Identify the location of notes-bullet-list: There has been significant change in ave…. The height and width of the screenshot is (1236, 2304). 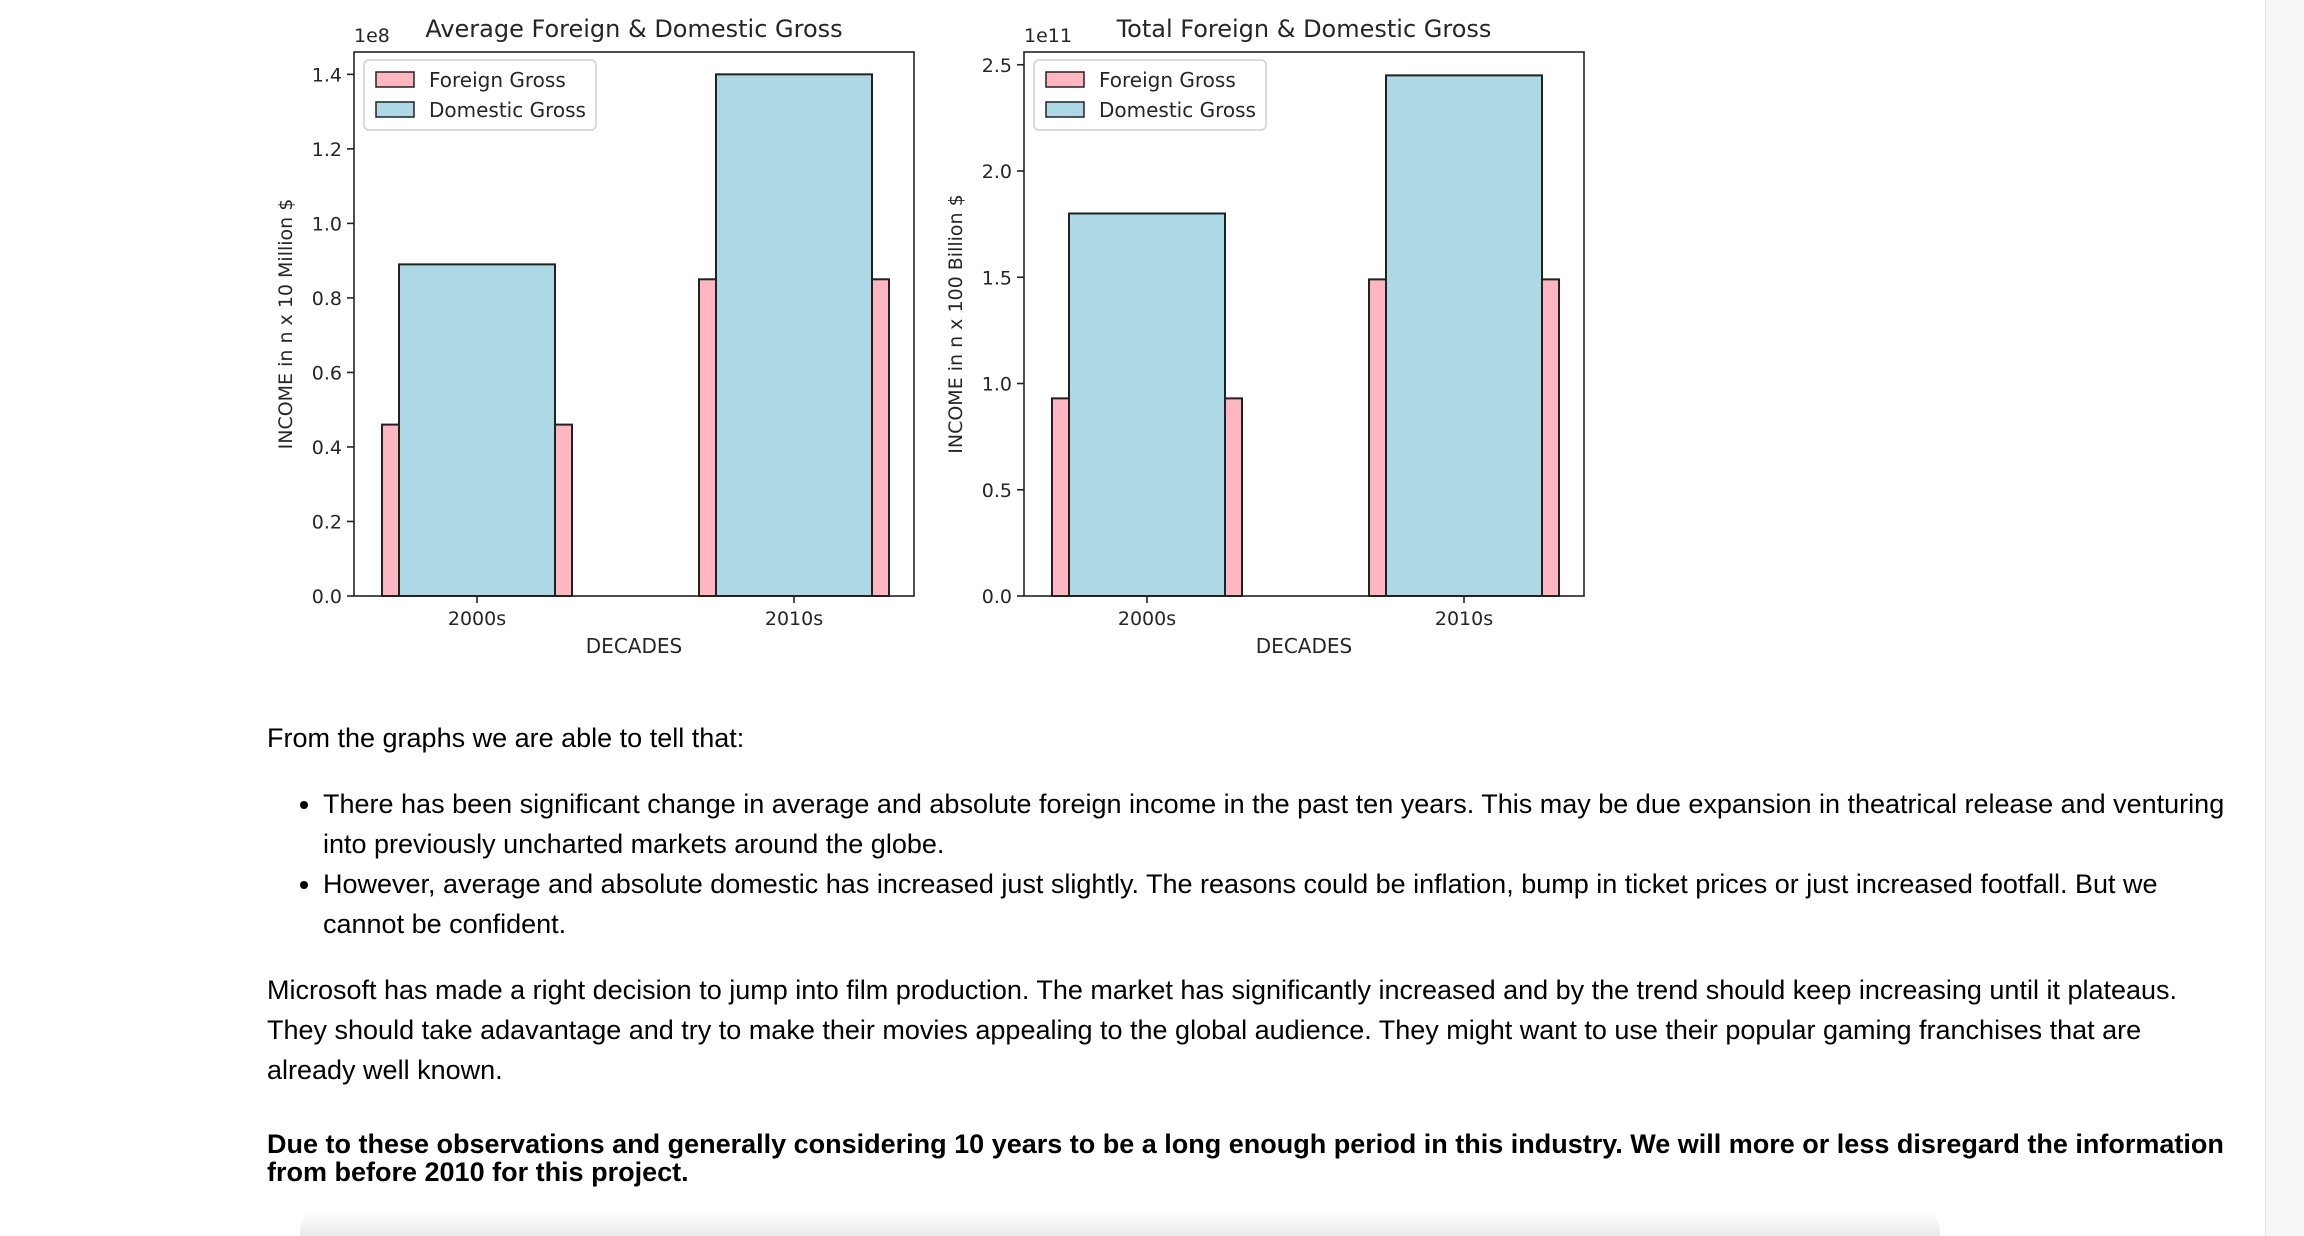
(1247, 864).